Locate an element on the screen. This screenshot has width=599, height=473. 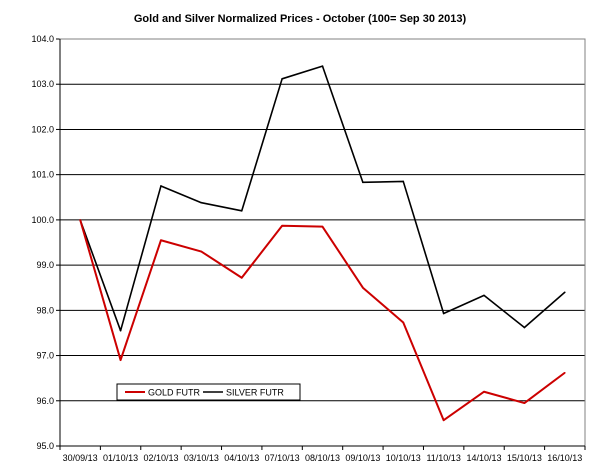
legend-label-gold: GOLD FUTR is located at coordinates (174, 393).